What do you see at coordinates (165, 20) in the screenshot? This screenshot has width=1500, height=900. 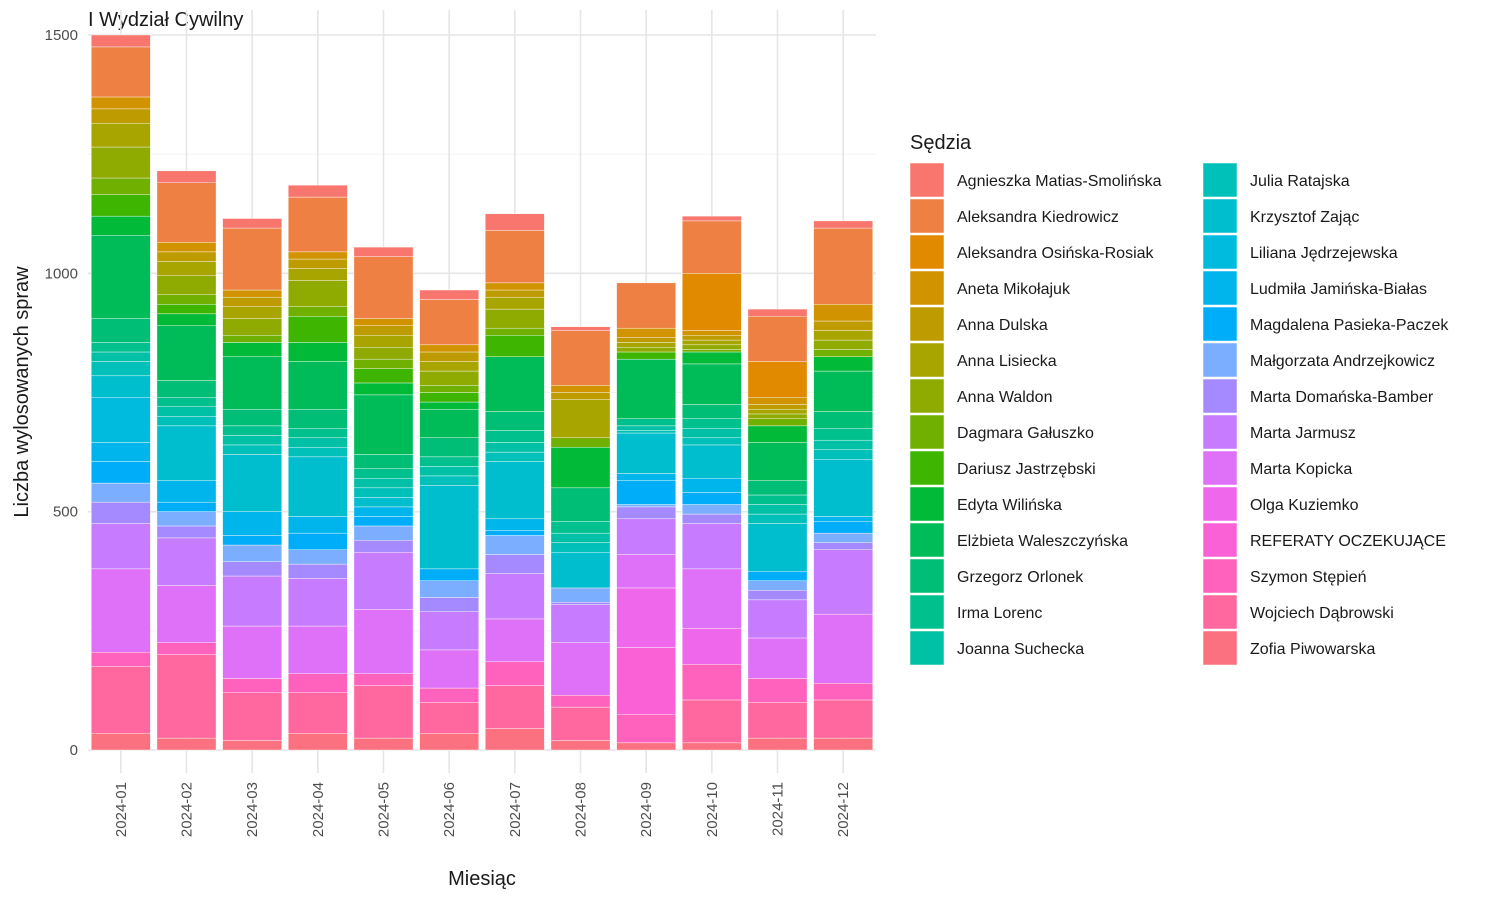 I see `chart-title: I Wydział Cywilny` at bounding box center [165, 20].